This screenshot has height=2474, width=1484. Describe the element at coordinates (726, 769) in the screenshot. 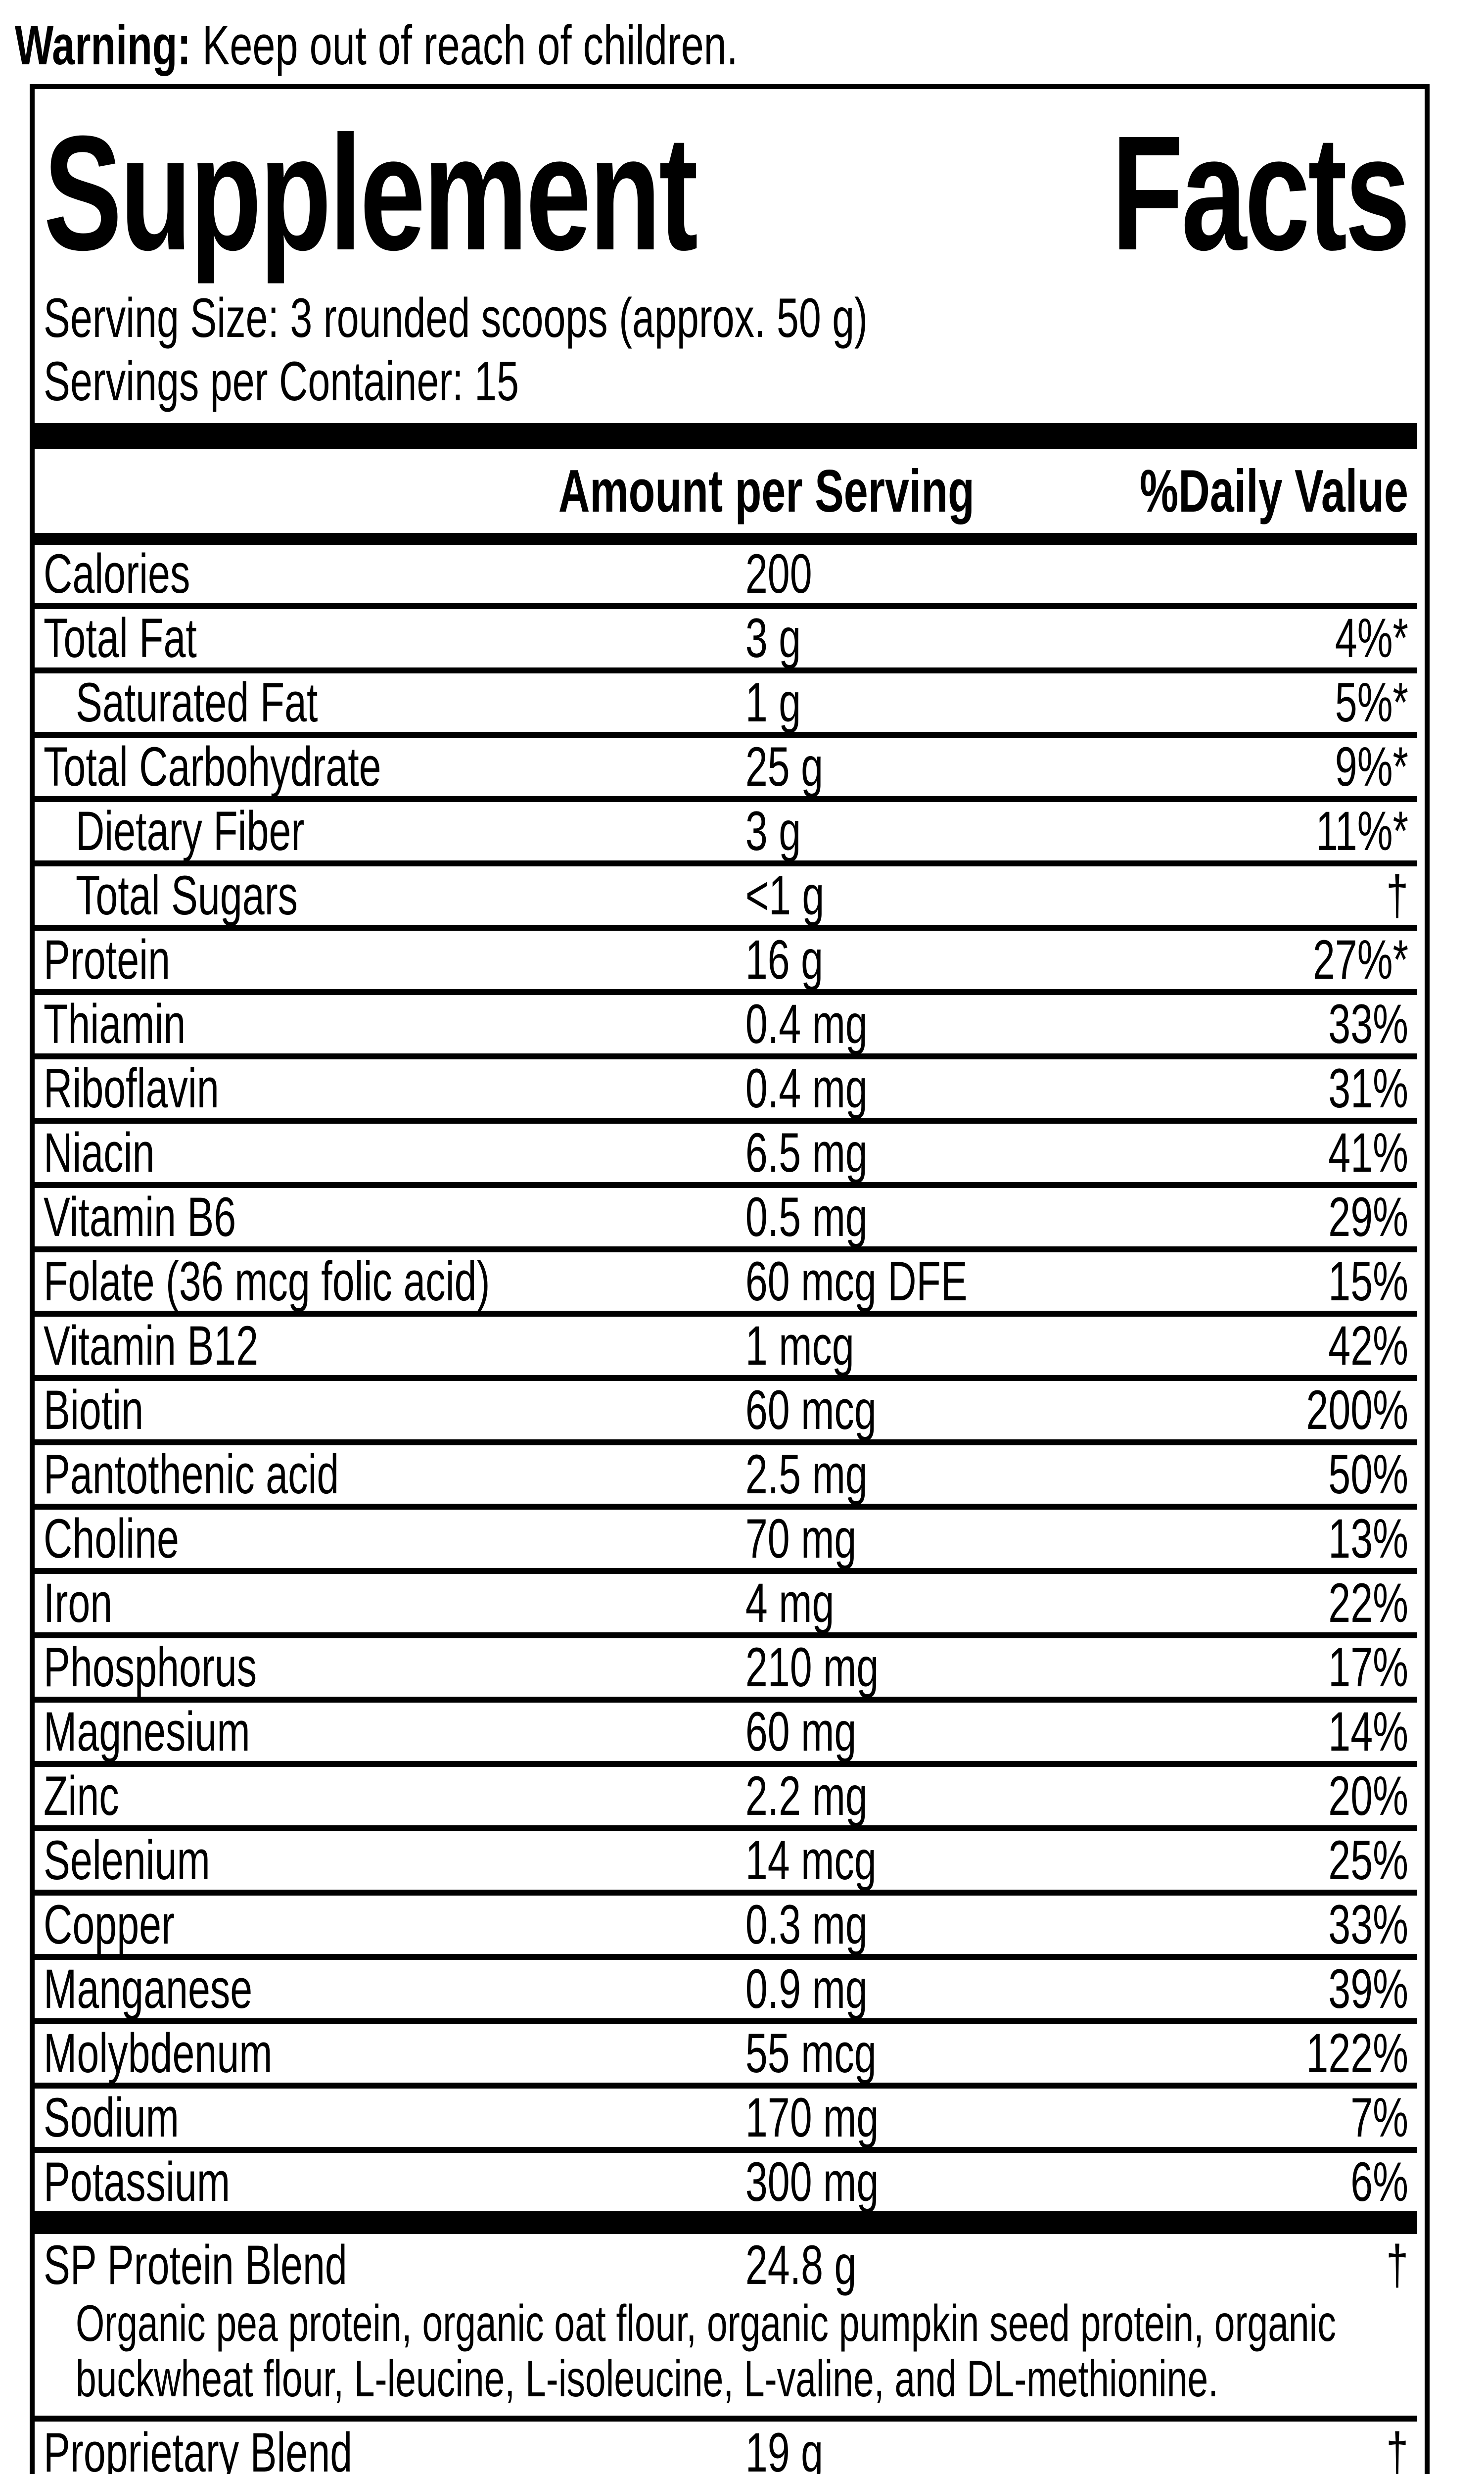

I see `table-row: Total Carbohydrate 25 g 9%*` at that location.